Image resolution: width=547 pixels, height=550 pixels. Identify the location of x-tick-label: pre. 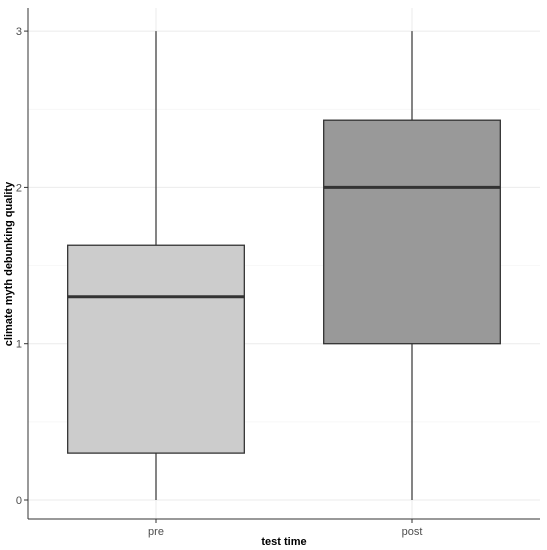
(156, 532).